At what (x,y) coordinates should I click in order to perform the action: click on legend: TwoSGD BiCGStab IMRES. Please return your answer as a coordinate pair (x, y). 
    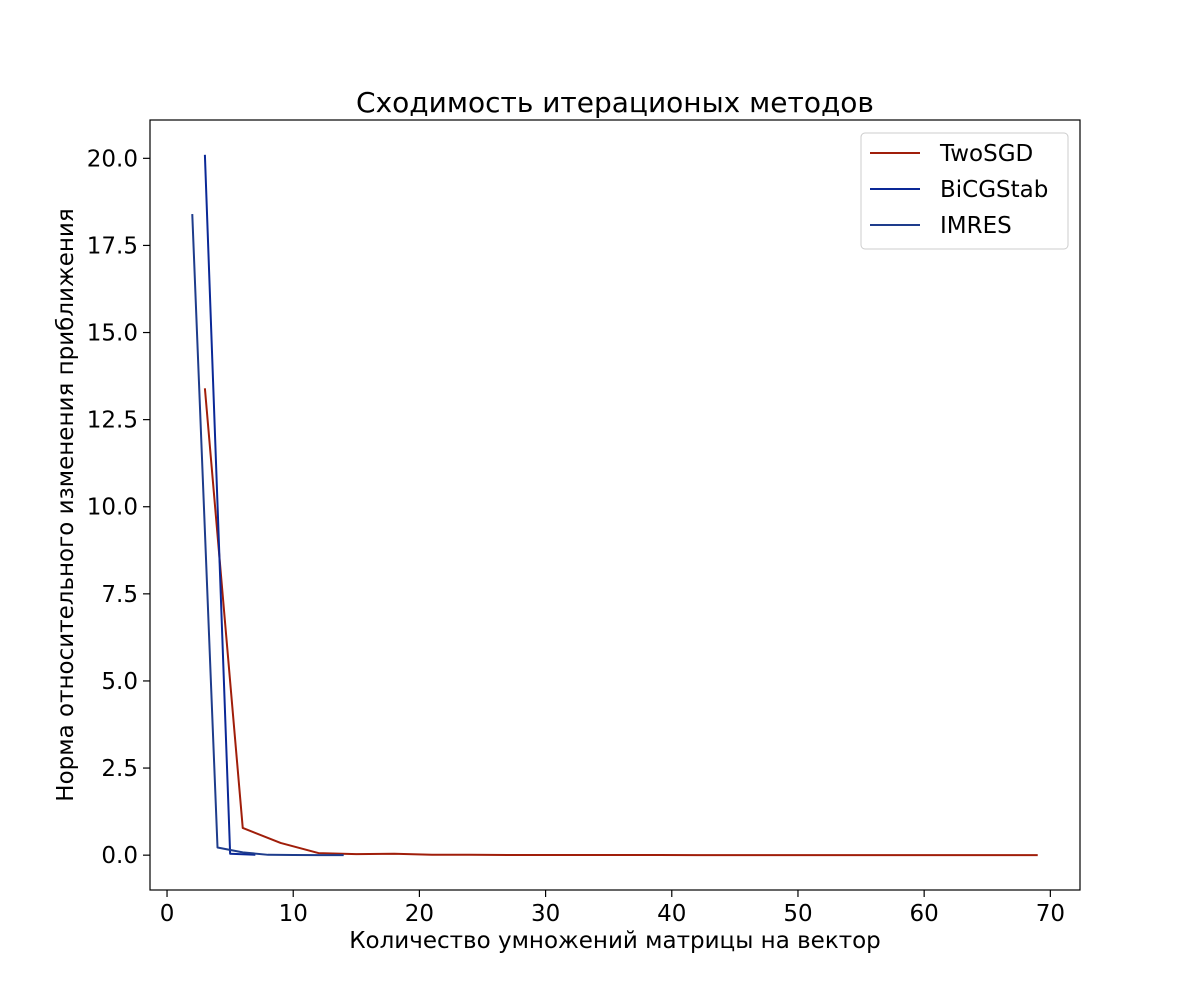
    Looking at the image, I should click on (964, 191).